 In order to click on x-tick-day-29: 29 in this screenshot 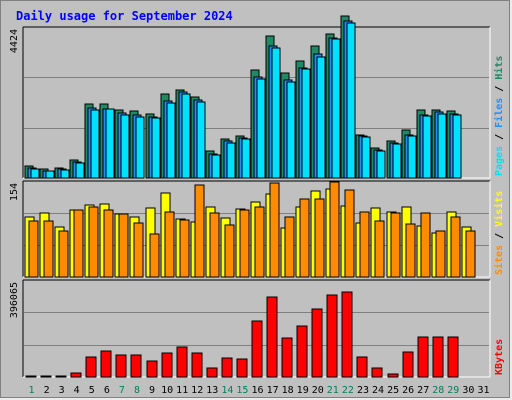, I will do `click(453, 390)`.